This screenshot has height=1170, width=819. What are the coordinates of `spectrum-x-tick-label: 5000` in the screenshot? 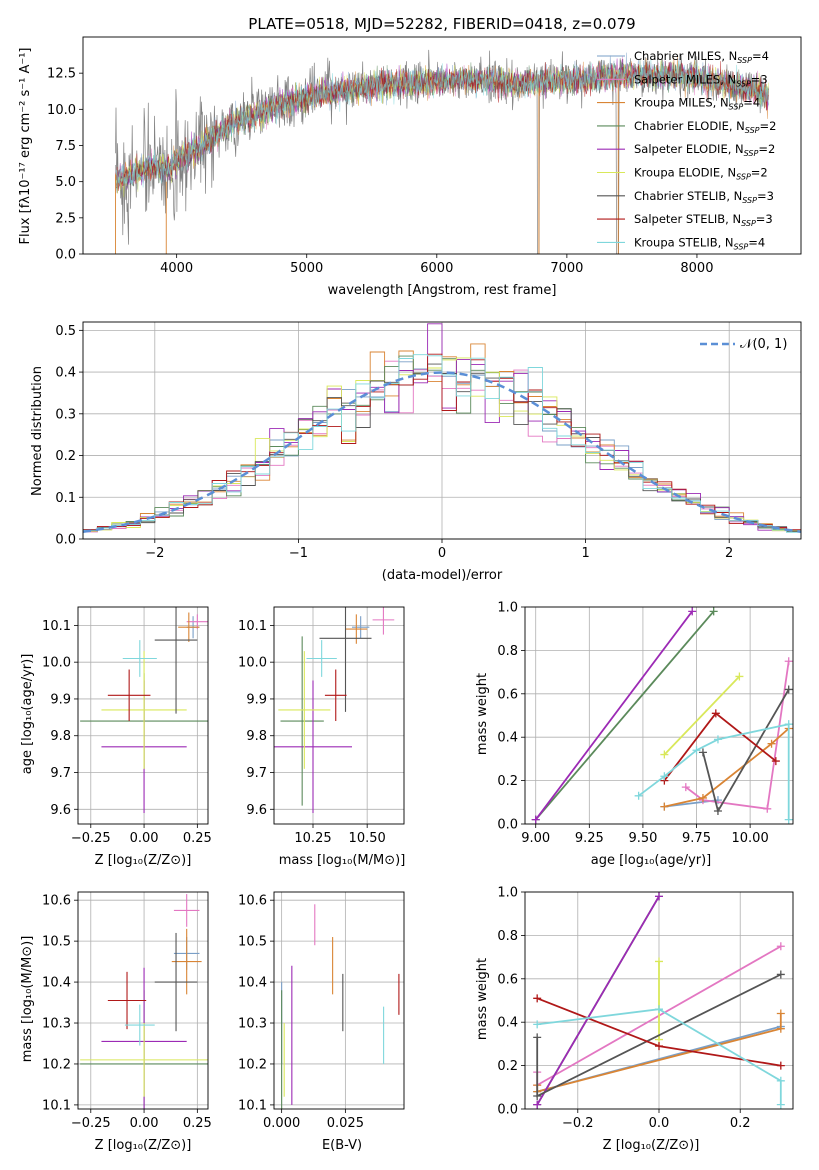 It's located at (306, 268).